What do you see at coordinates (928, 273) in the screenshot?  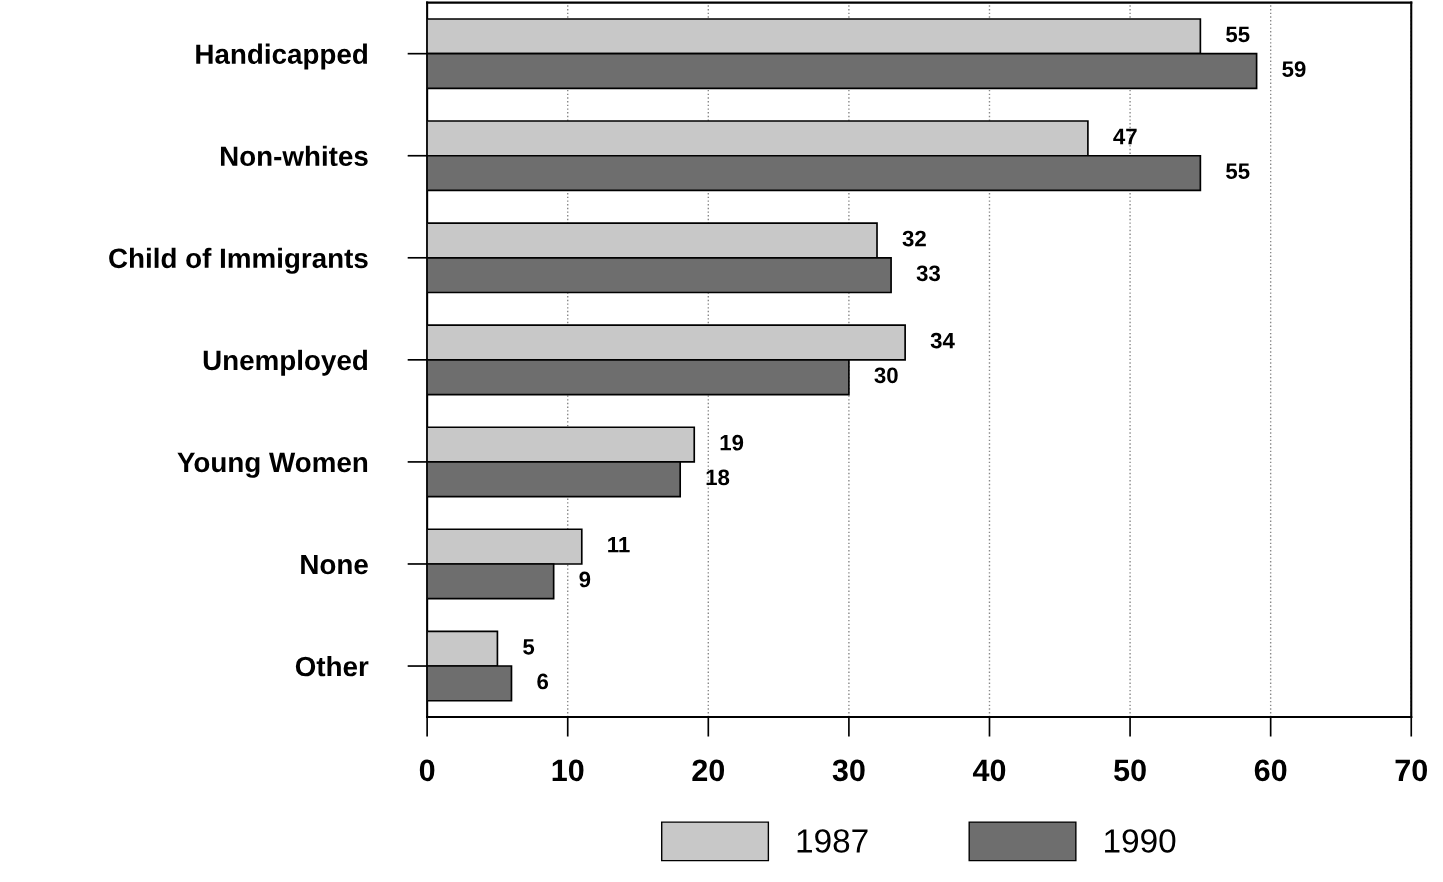 I see `data-label: 33` at bounding box center [928, 273].